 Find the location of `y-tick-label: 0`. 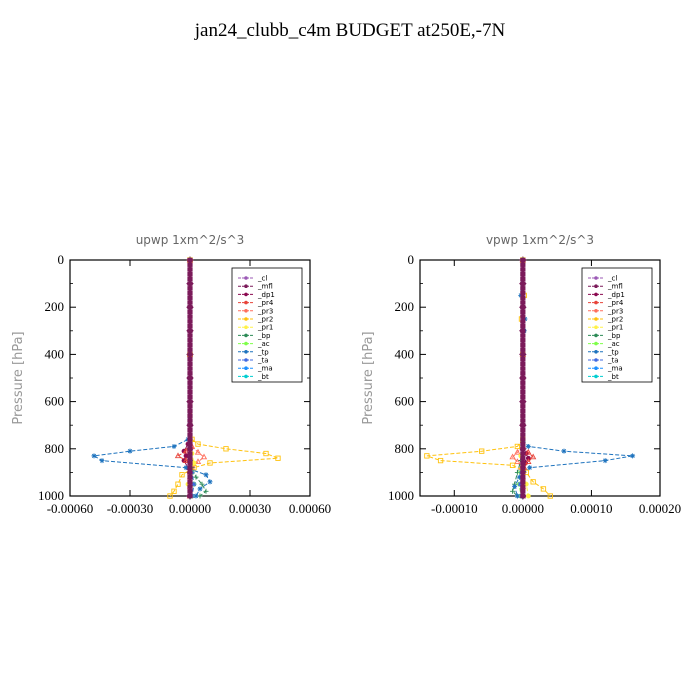

y-tick-label: 0 is located at coordinates (411, 259).